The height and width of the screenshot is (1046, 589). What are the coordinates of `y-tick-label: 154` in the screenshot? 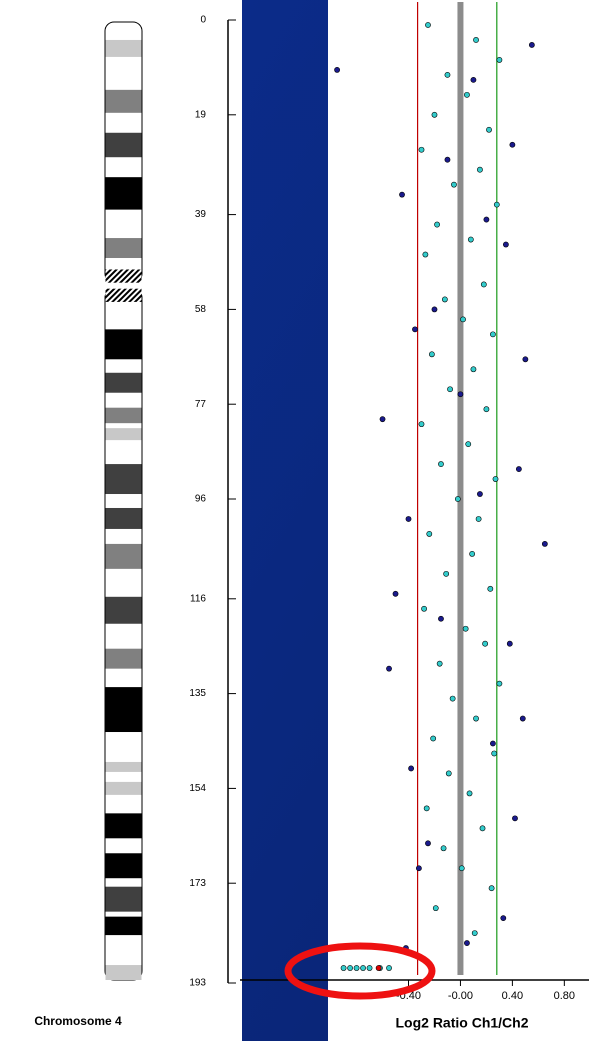 It's located at (197, 788).